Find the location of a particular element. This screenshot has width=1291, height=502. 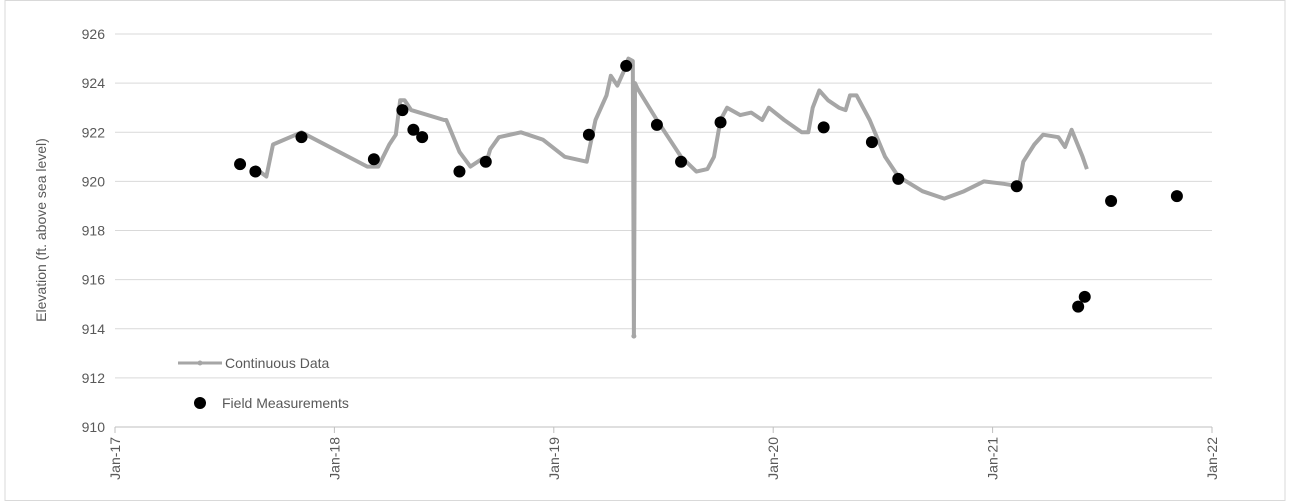

legend-swatch-dot is located at coordinates (200, 363).